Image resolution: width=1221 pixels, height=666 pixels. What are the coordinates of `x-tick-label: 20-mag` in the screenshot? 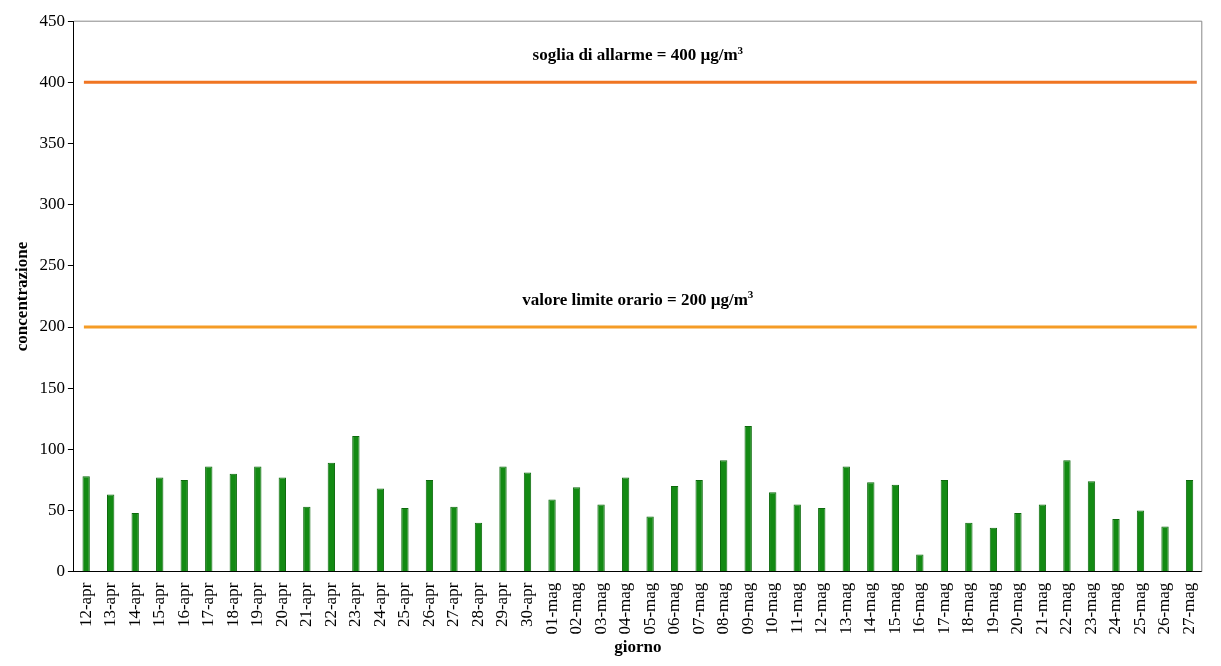 It's located at (1017, 608).